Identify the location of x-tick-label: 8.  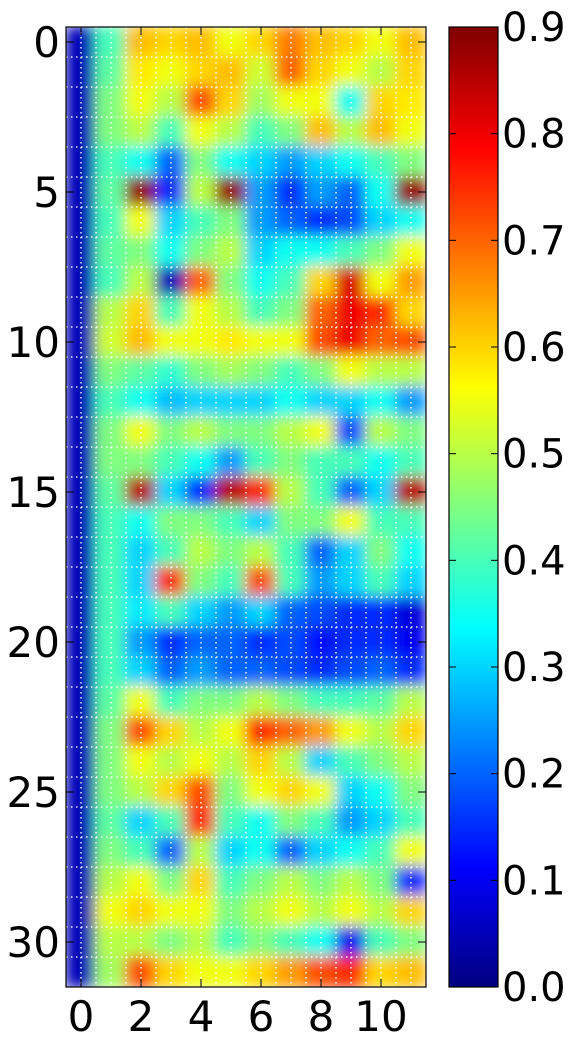
(321, 1016).